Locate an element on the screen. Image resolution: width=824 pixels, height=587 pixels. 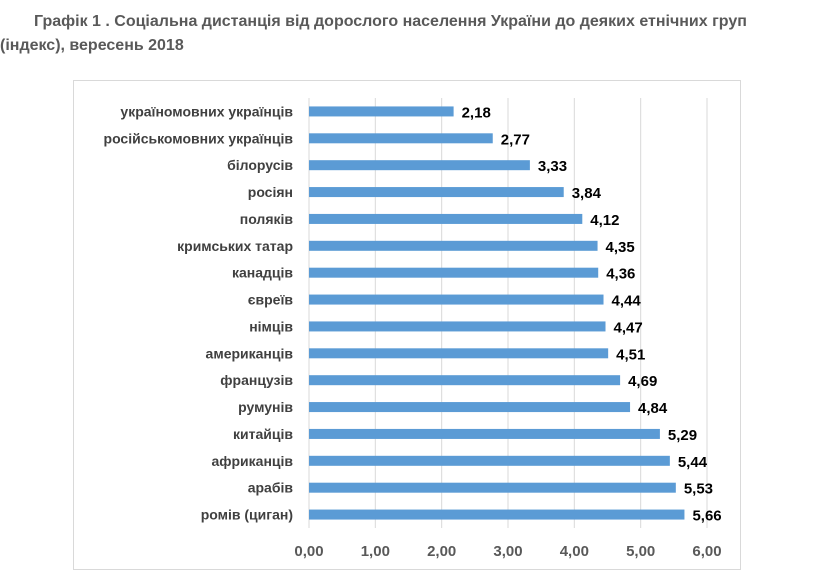
category-label: росіян is located at coordinates (270, 192).